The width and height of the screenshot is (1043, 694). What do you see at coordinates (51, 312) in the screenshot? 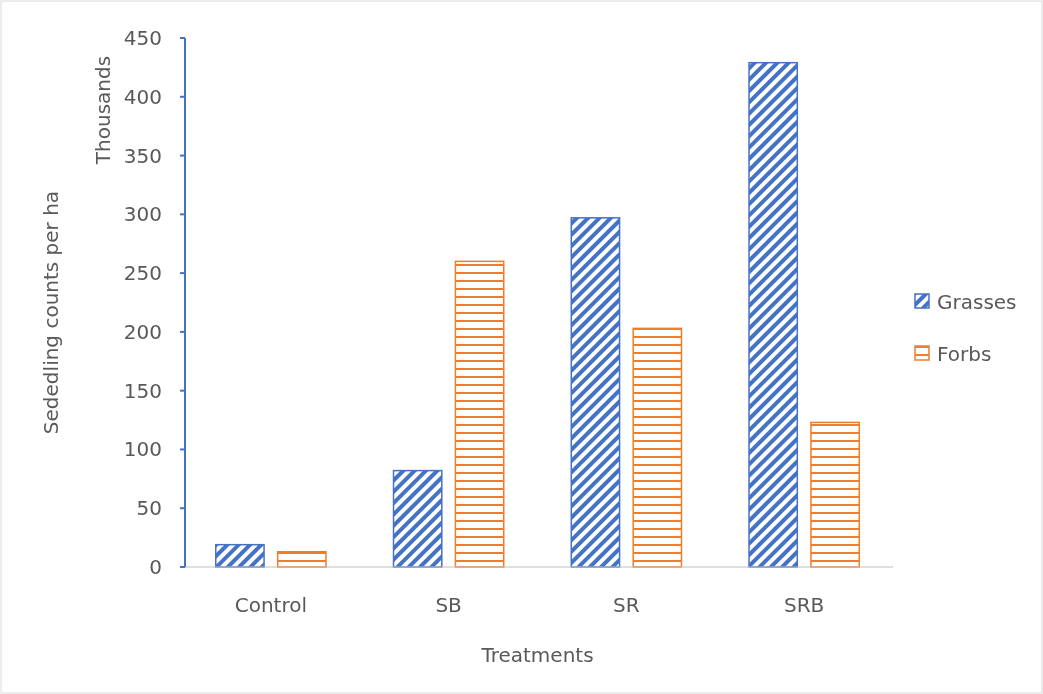
I see `y-axis-title: Sededling counts per ha` at bounding box center [51, 312].